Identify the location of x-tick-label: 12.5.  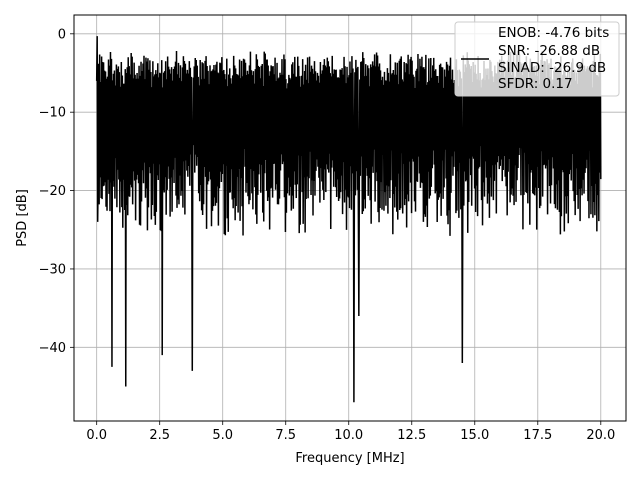
(411, 435).